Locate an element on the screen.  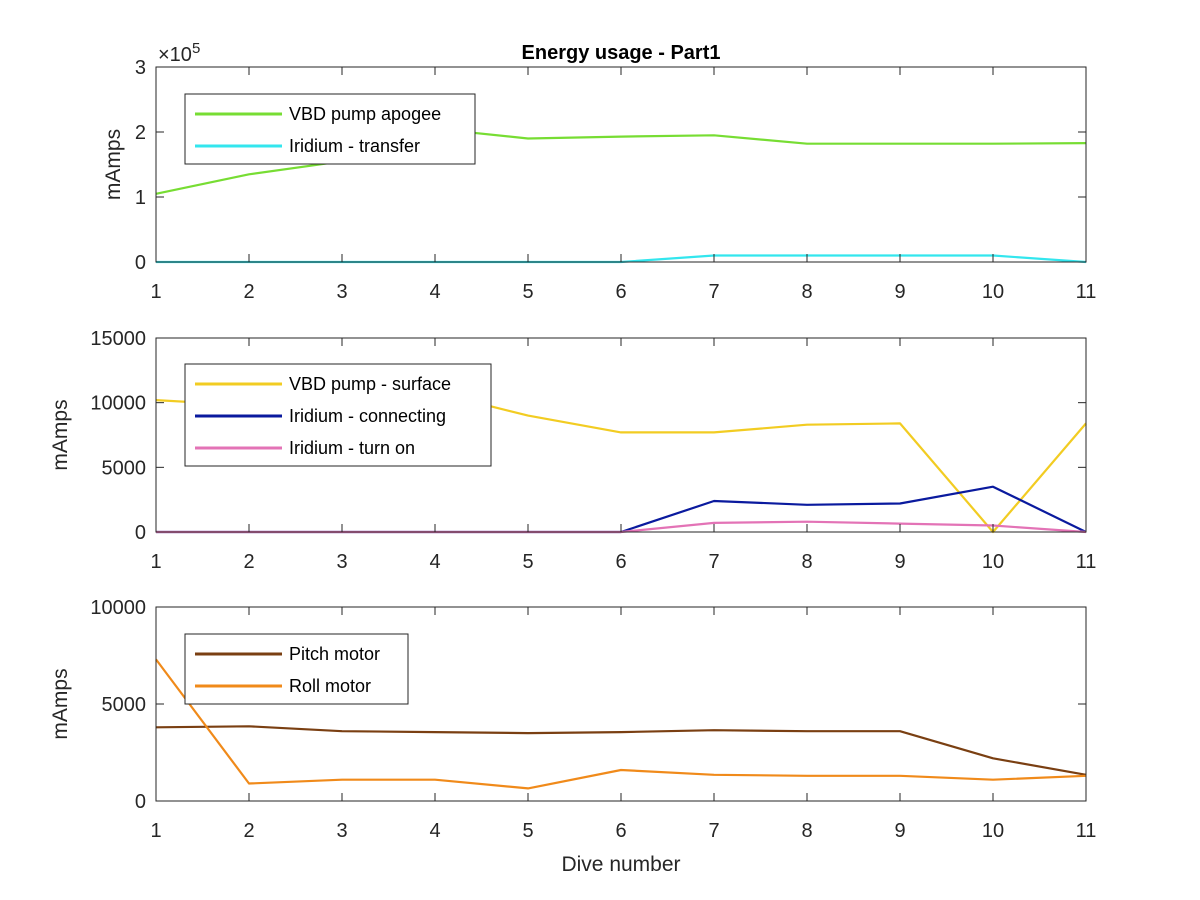
legend-label: VBD pump - surface is located at coordinates (370, 384).